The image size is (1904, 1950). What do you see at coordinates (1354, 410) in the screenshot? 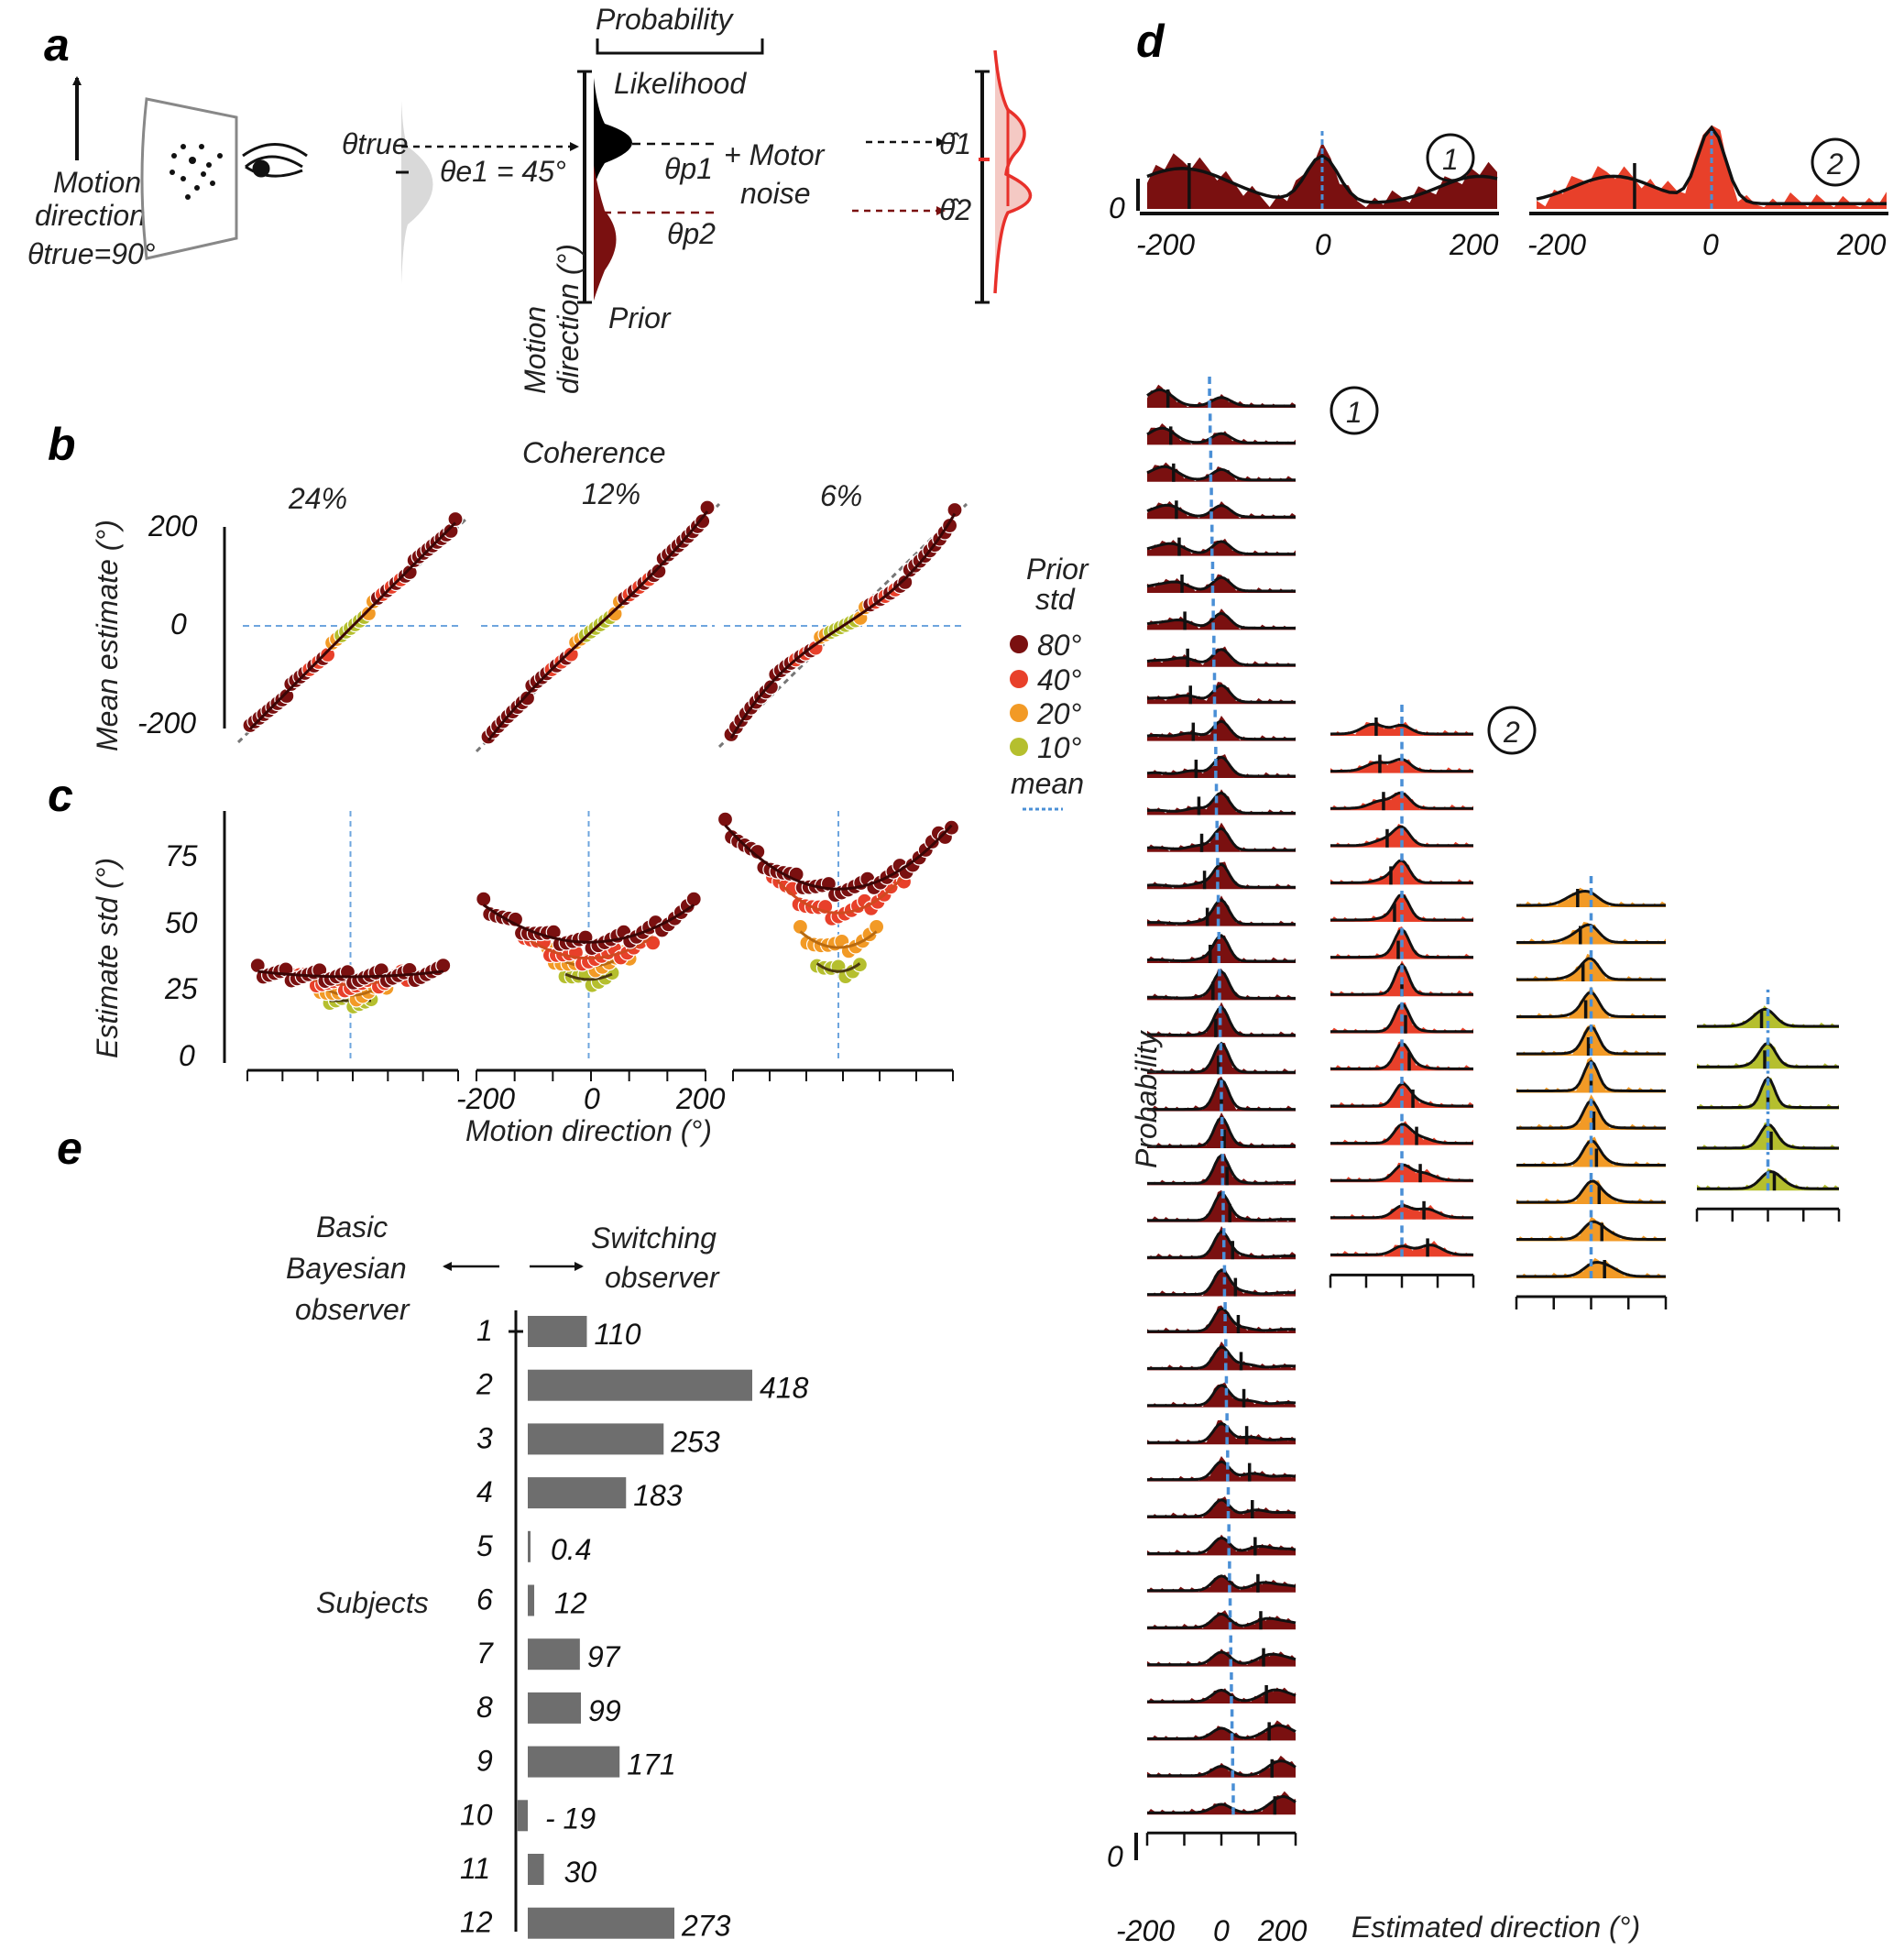
I see `marker-1-circle` at bounding box center [1354, 410].